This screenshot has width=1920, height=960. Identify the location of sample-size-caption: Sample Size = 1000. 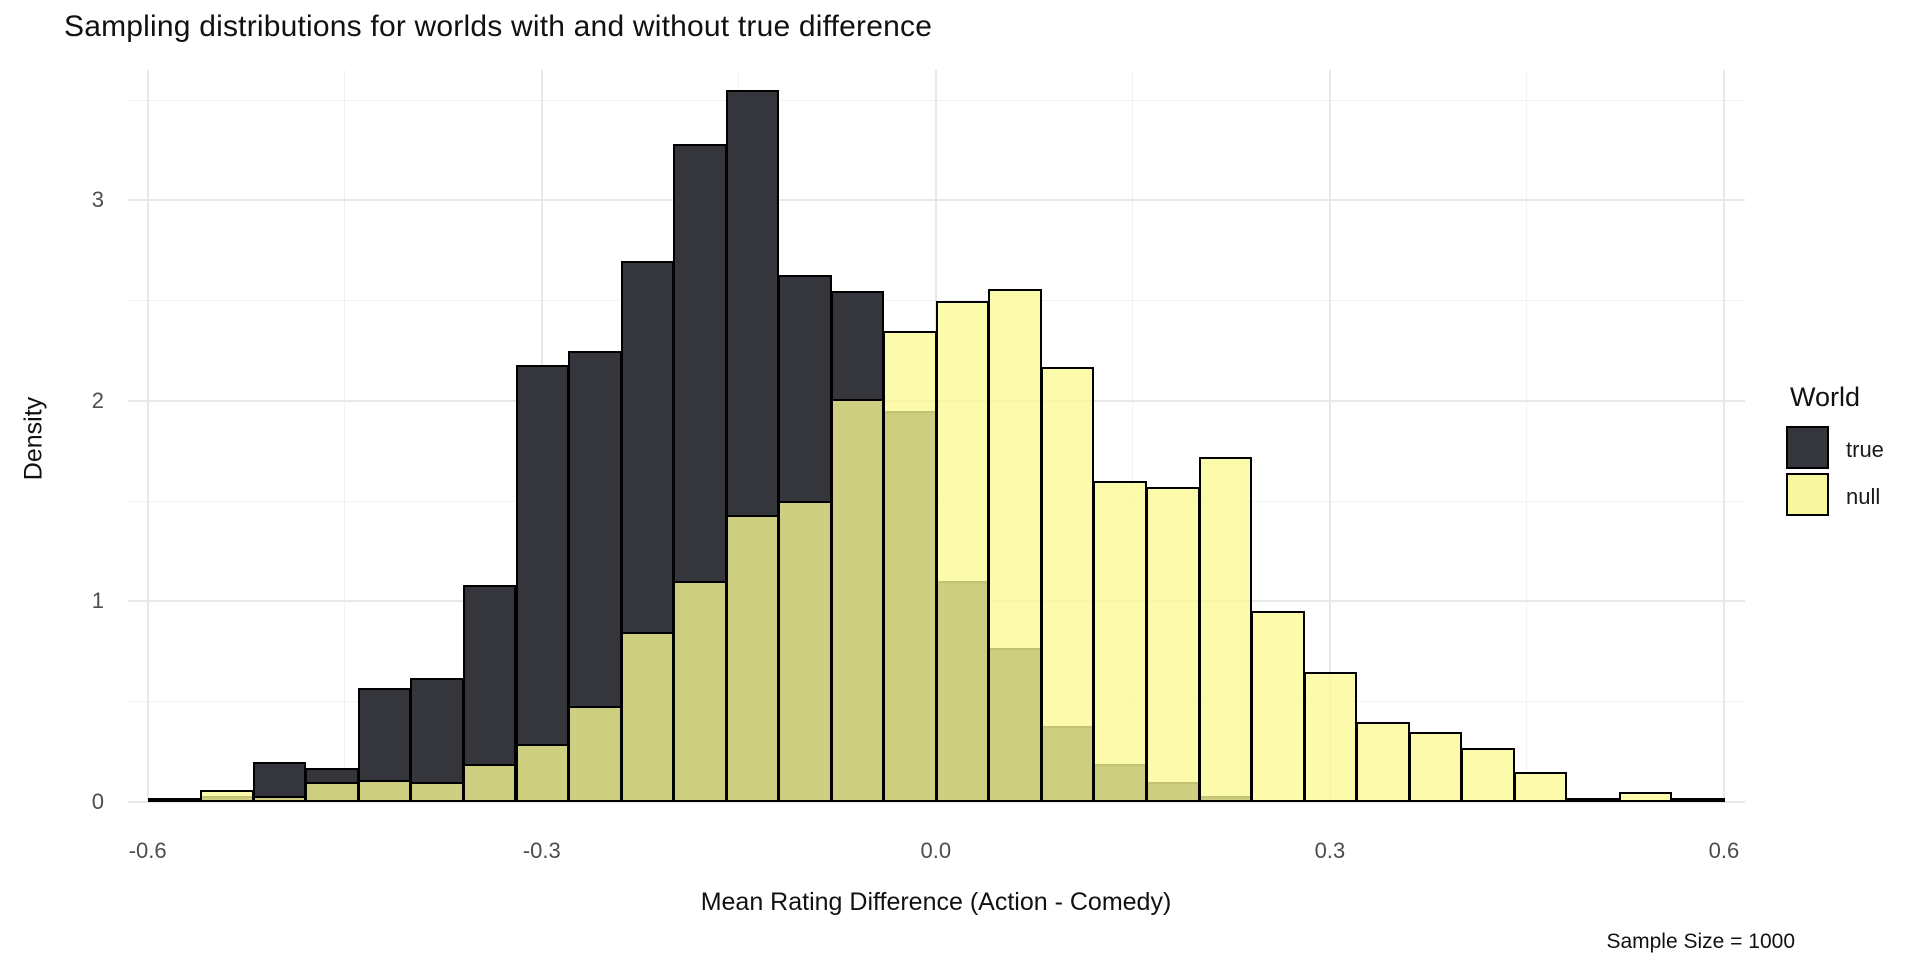
(1700, 941).